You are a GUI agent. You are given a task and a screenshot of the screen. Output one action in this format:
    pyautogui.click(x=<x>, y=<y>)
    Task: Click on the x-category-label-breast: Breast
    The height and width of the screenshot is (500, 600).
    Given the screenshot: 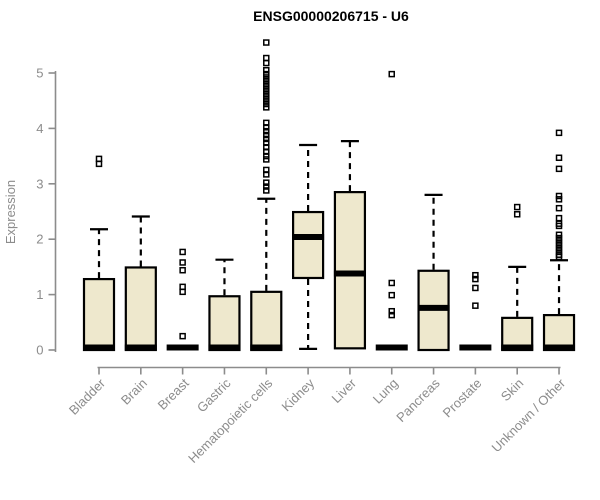 What is the action you would take?
    pyautogui.click(x=173, y=393)
    